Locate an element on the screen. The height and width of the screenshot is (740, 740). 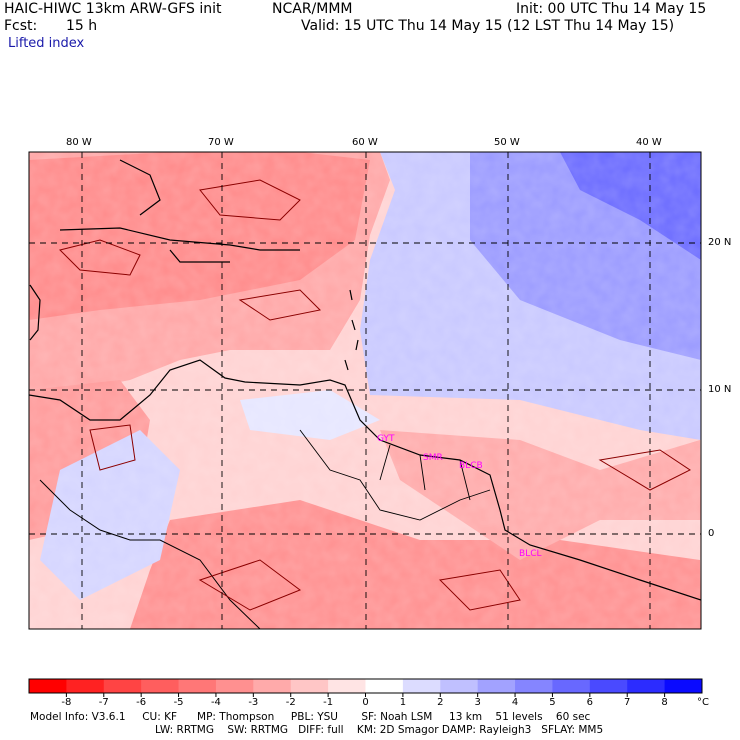
coastline-antilles is located at coordinates (164, 250).